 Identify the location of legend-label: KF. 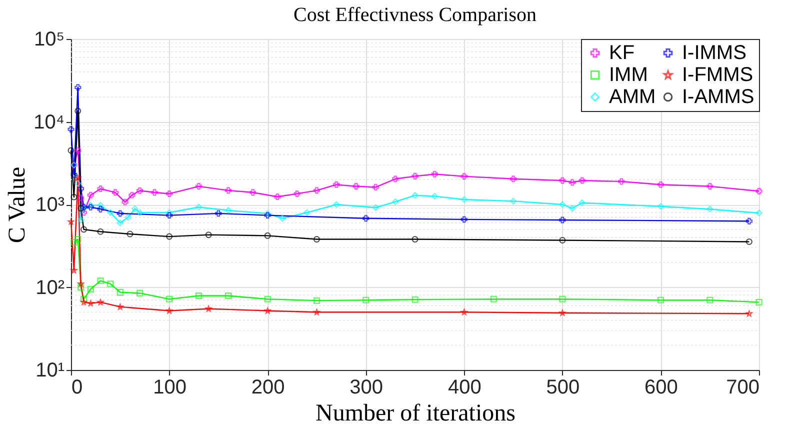
(622, 53).